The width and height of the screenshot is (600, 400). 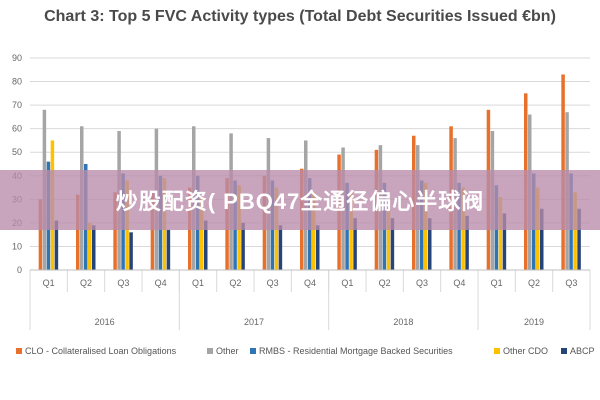 I want to click on year-label: 2017, so click(x=254, y=322).